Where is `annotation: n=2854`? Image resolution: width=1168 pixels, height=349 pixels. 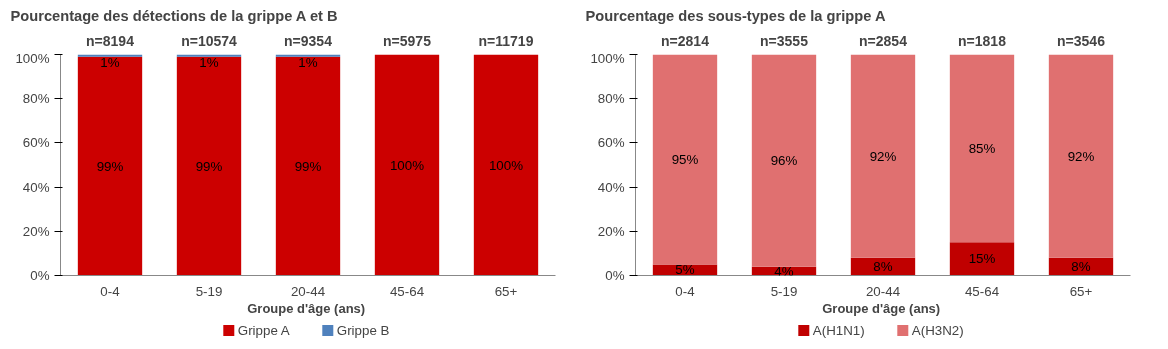
annotation: n=2854 is located at coordinates (883, 40).